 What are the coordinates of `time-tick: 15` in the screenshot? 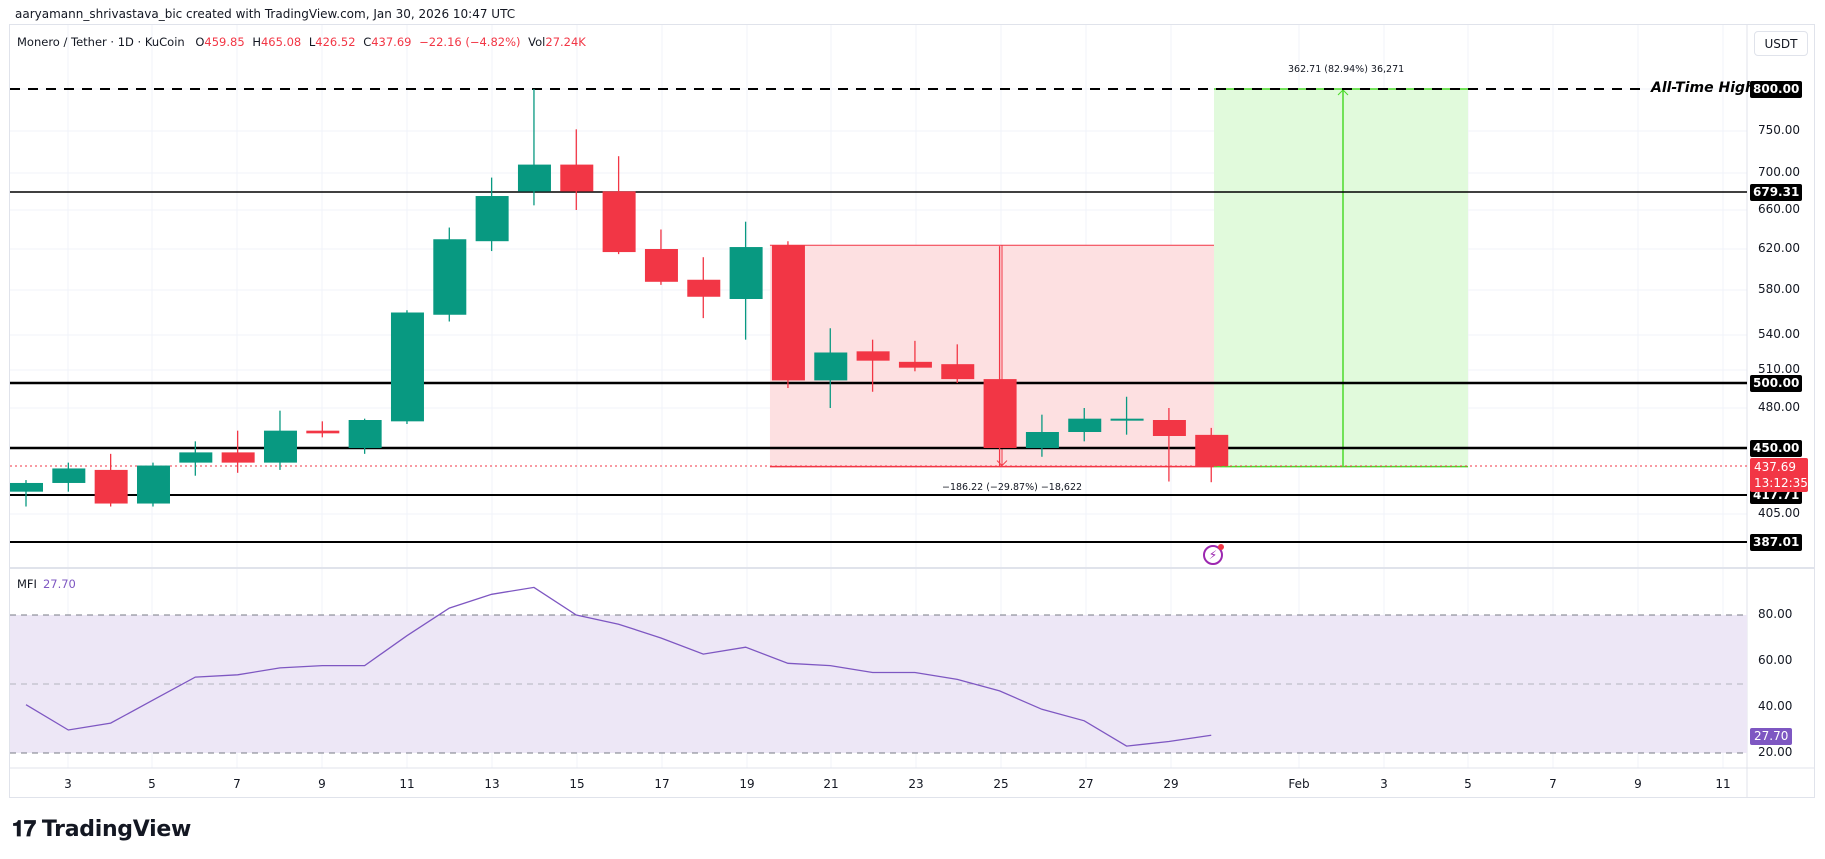 It's located at (577, 784).